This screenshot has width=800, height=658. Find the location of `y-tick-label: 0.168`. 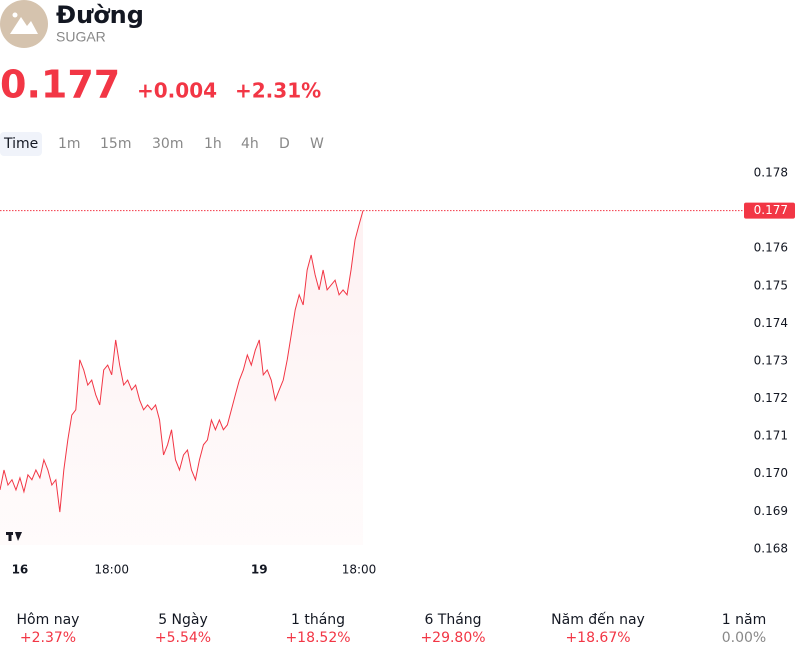

y-tick-label: 0.168 is located at coordinates (771, 548).